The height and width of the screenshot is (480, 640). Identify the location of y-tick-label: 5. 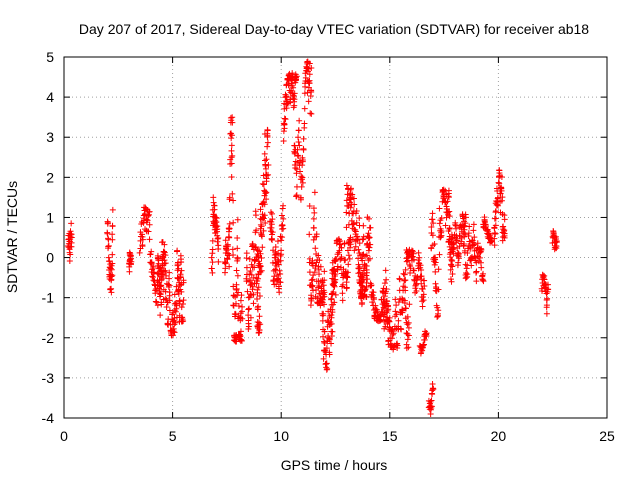
(50, 57).